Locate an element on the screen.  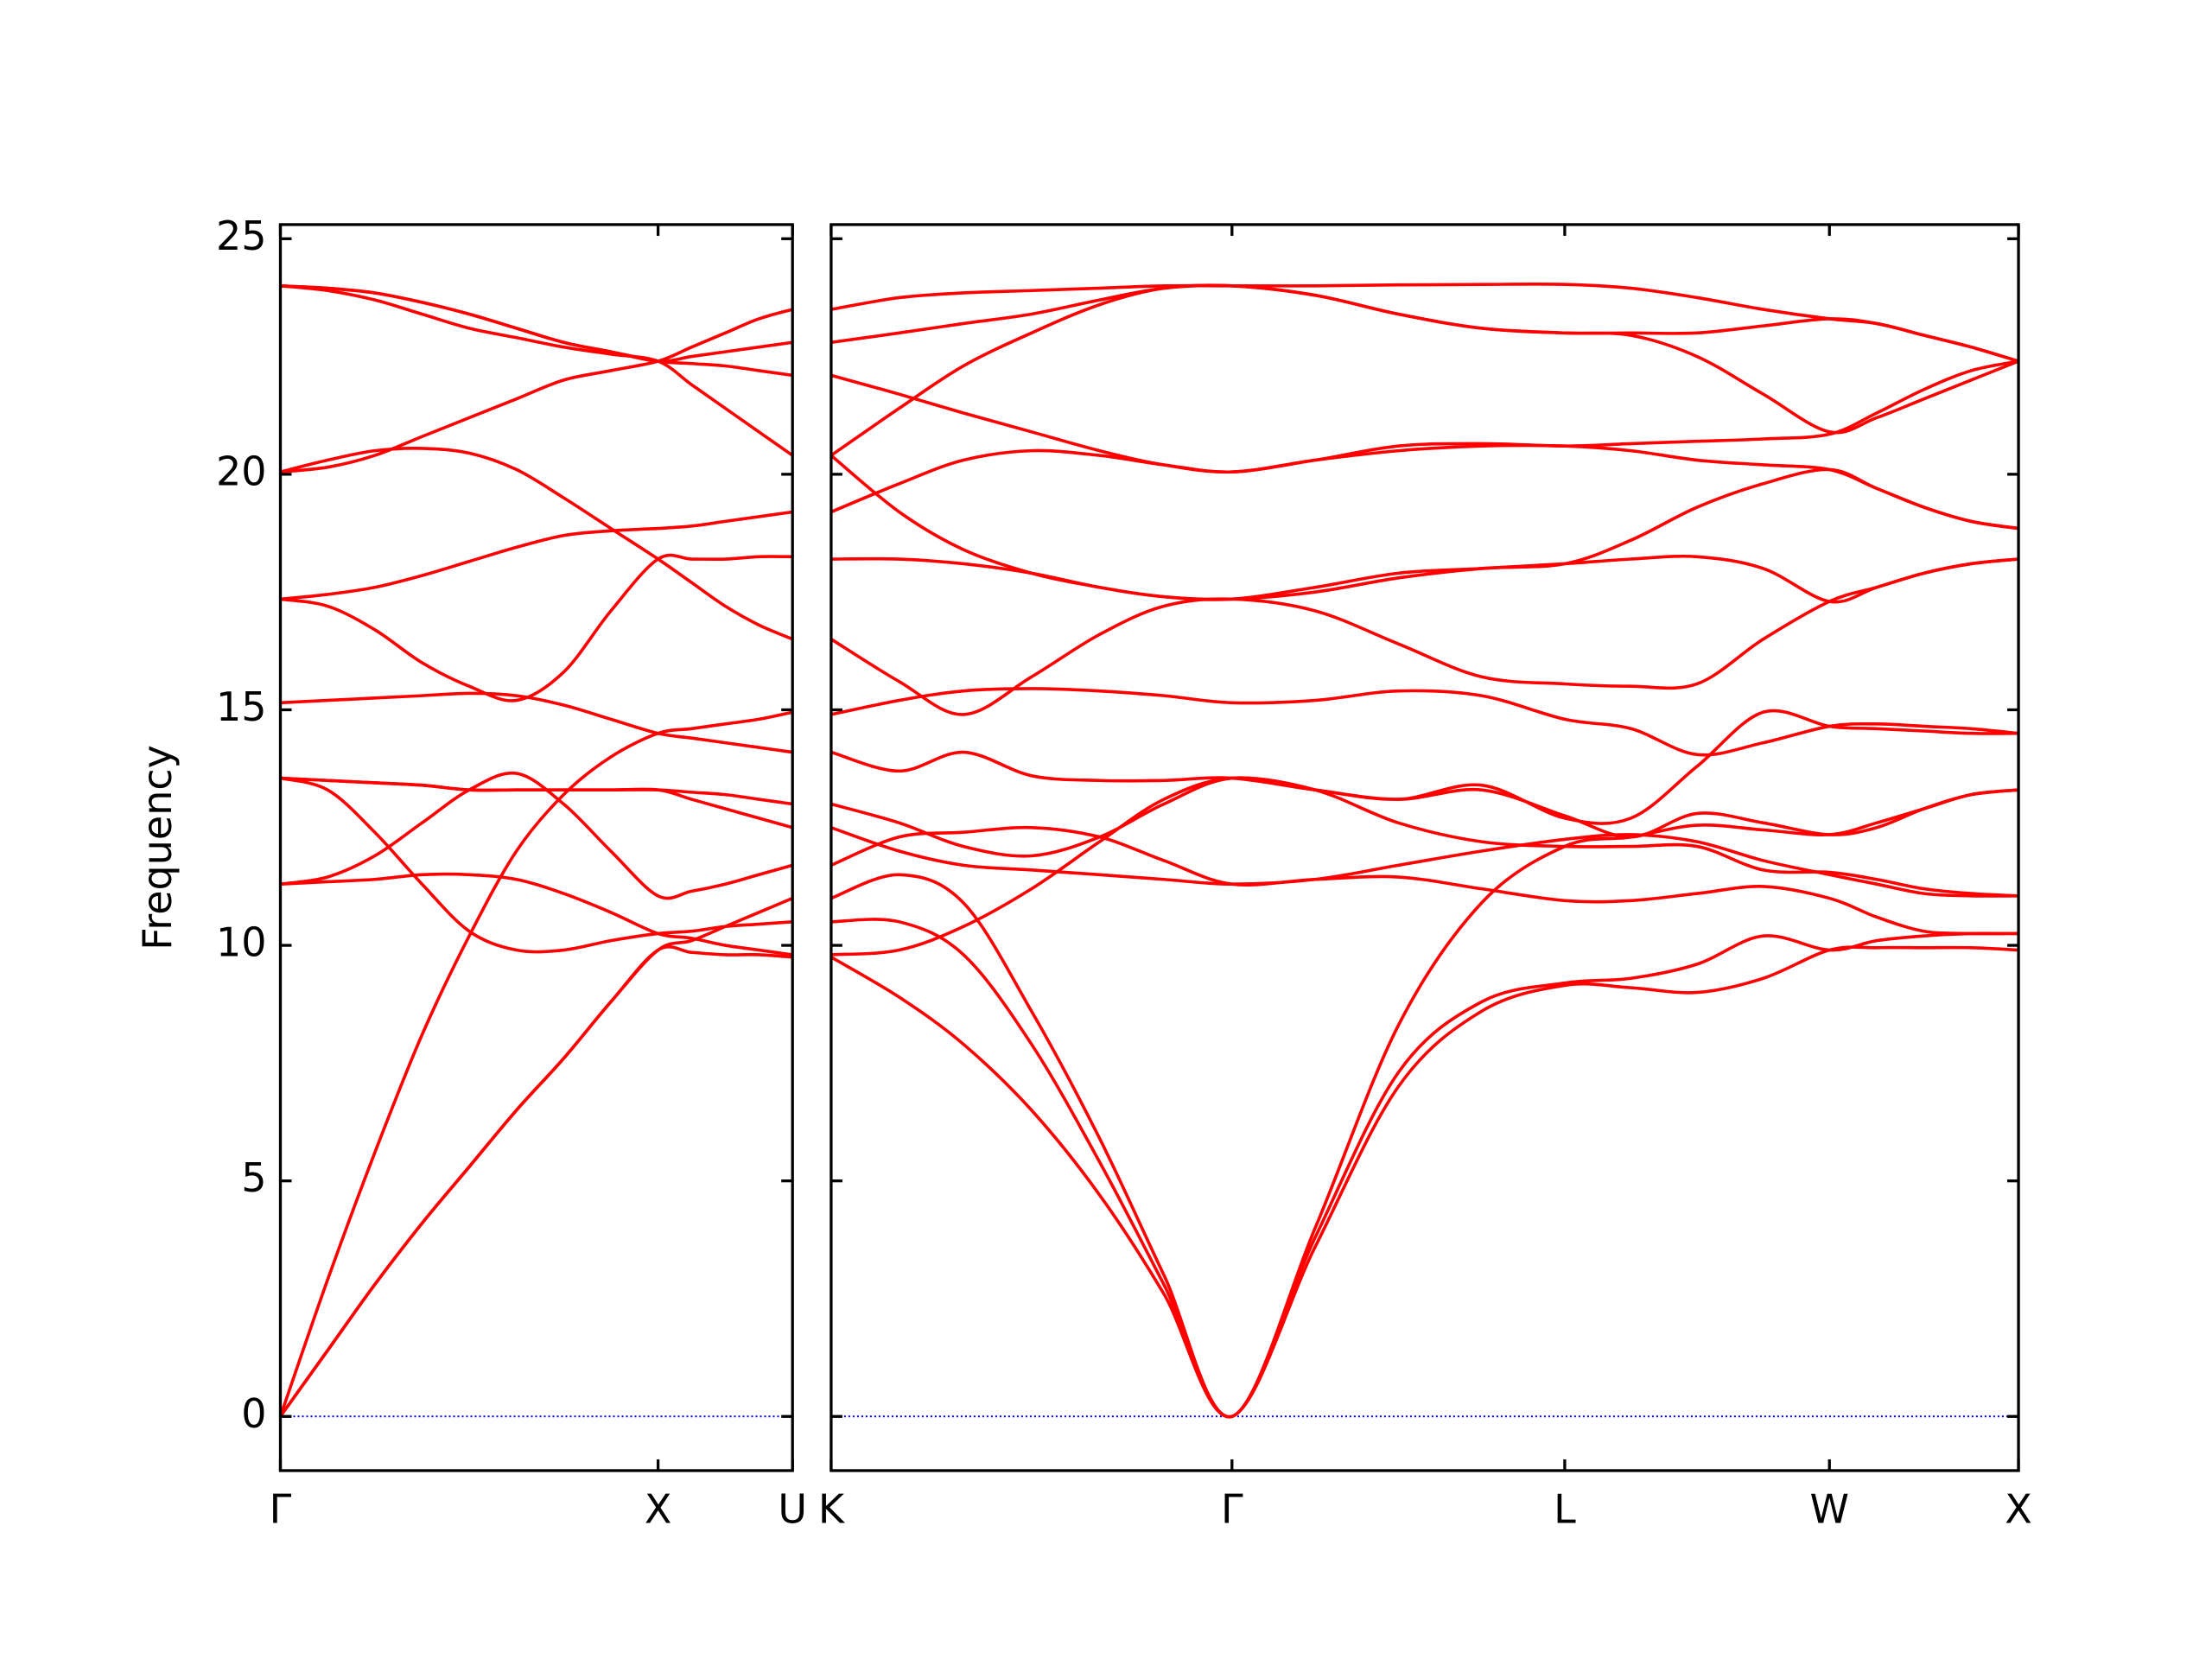
x-tick-label: L is located at coordinates (1565, 1508).